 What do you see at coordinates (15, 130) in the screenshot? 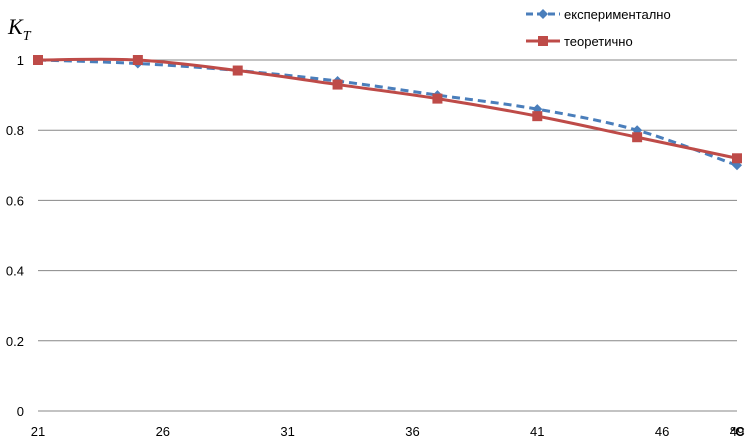
I see `y-tick-label: 0.8` at bounding box center [15, 130].